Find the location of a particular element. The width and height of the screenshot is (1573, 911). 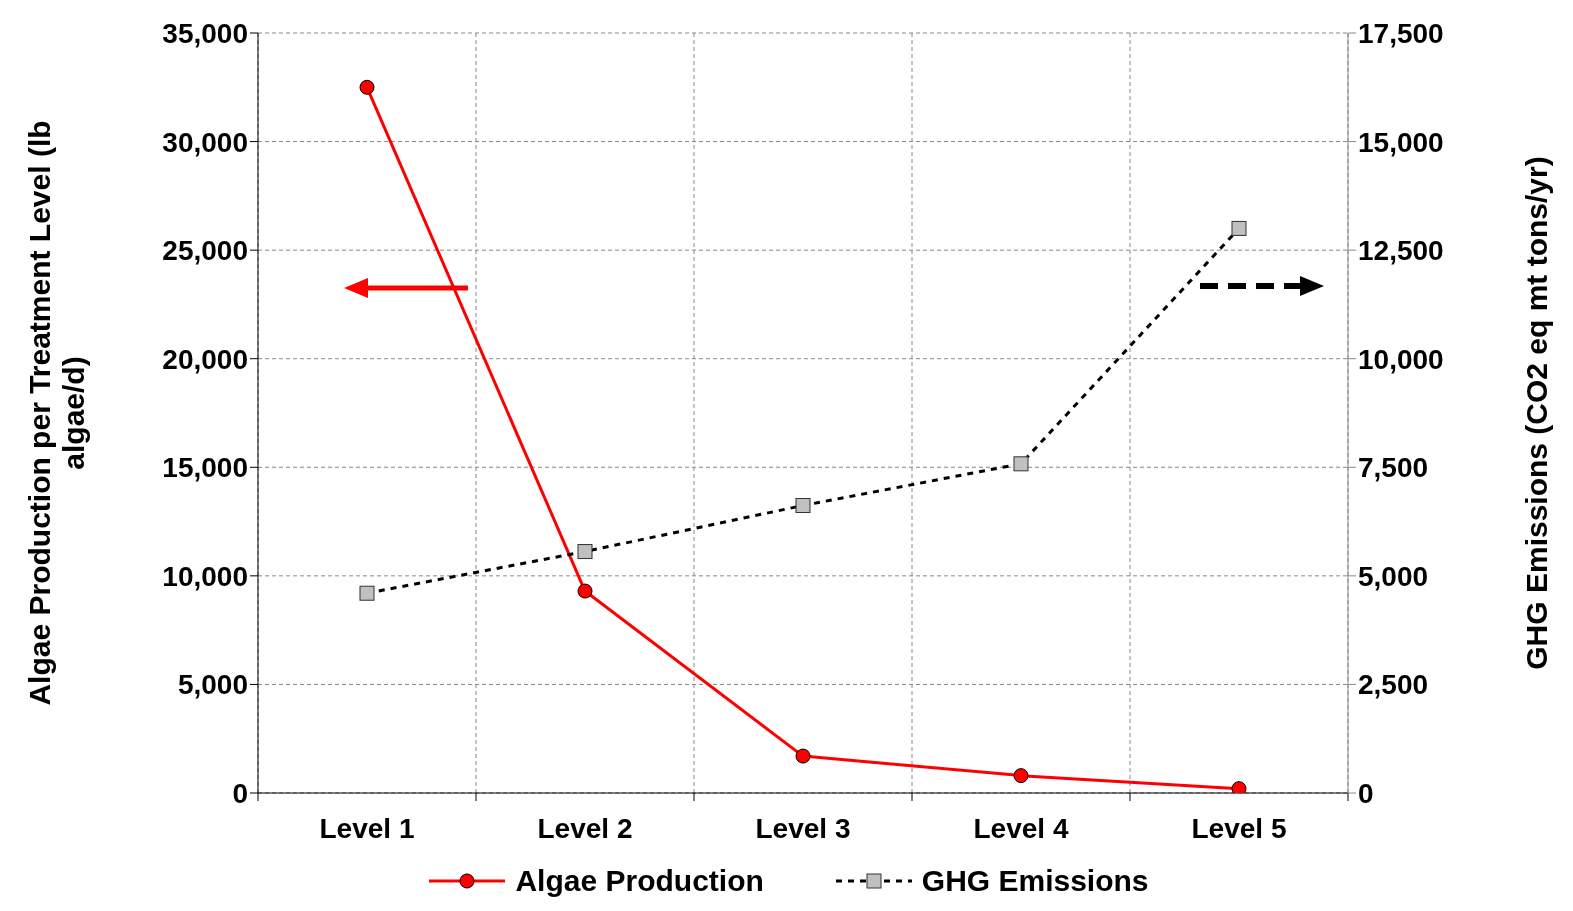

y-tick-label: 5,000 is located at coordinates (212, 685).